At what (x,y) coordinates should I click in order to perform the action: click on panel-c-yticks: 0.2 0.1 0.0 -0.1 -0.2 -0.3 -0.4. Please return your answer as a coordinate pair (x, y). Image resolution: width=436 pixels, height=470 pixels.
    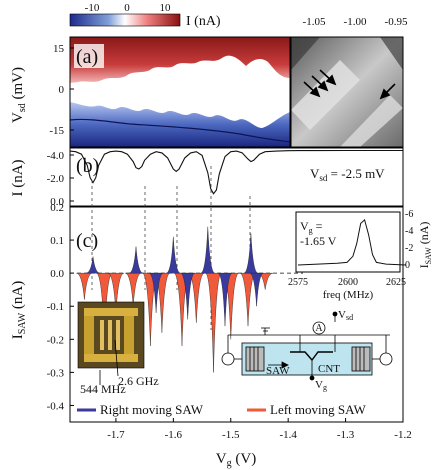
    Looking at the image, I should click on (60, 307).